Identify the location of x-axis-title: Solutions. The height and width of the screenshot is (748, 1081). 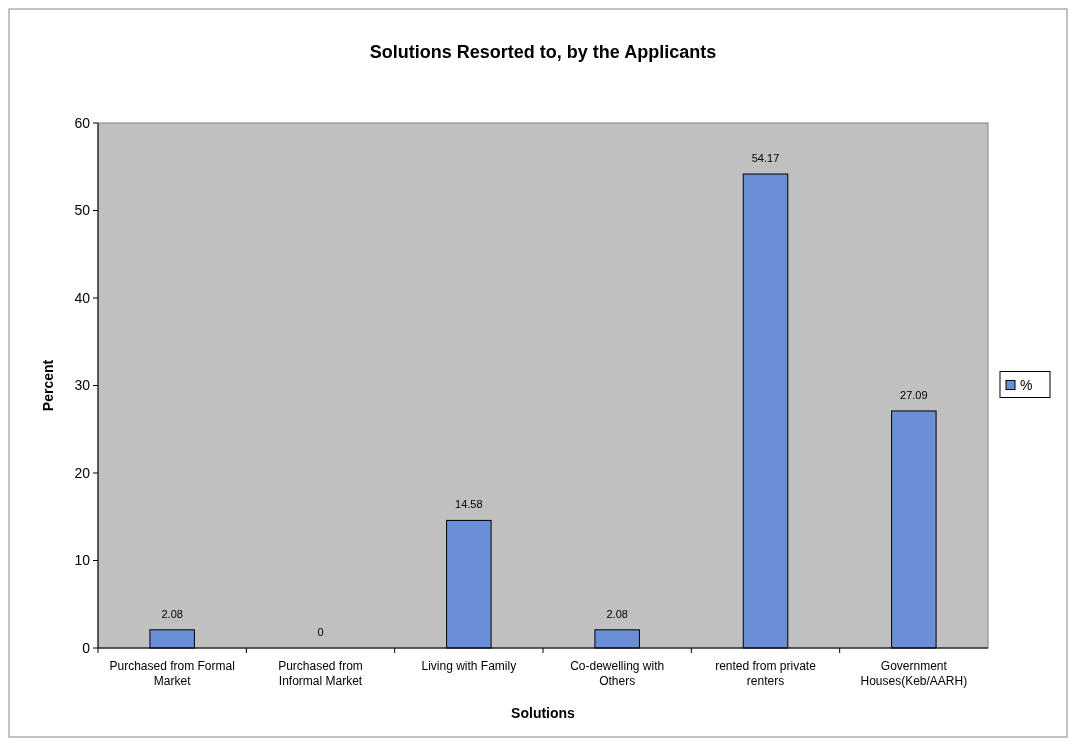
(543, 713).